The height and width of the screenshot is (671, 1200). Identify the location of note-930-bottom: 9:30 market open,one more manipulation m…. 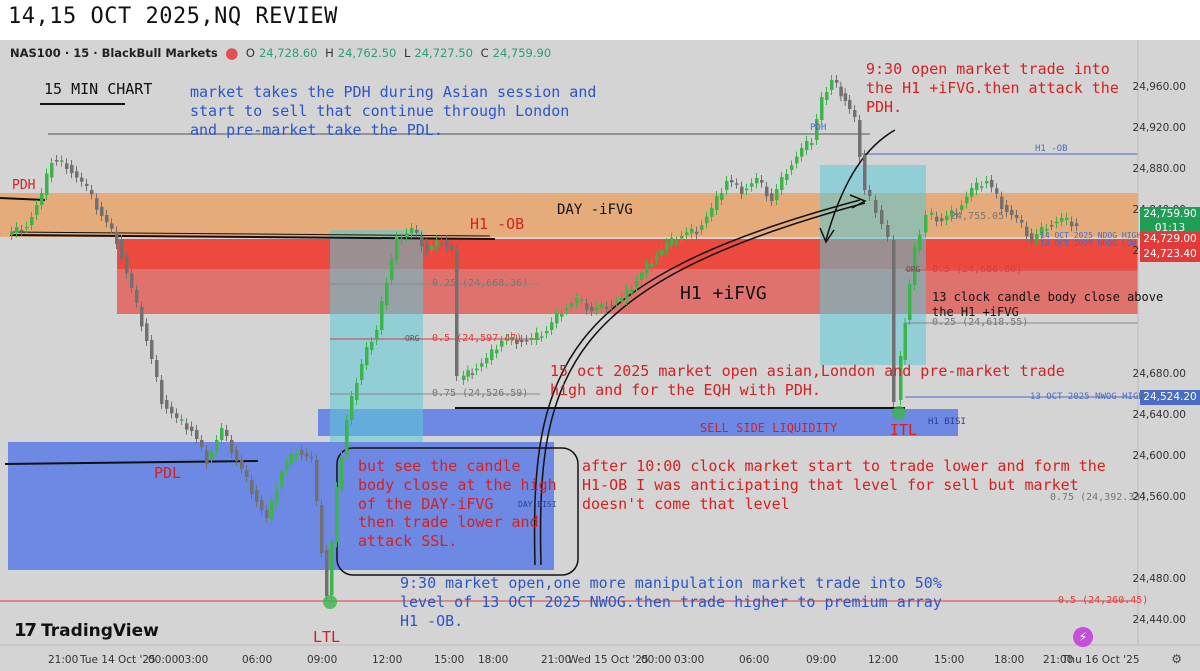
(671, 602).